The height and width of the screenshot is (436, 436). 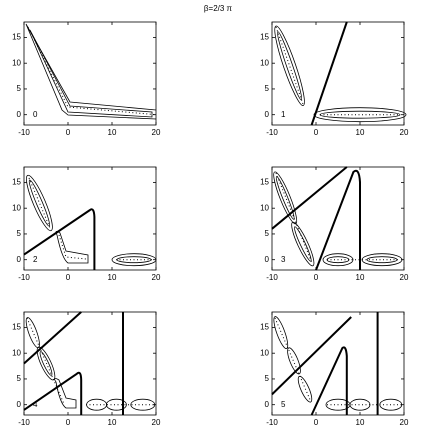 What do you see at coordinates (218, 8) in the screenshot?
I see `figure-title: β=2/3 π` at bounding box center [218, 8].